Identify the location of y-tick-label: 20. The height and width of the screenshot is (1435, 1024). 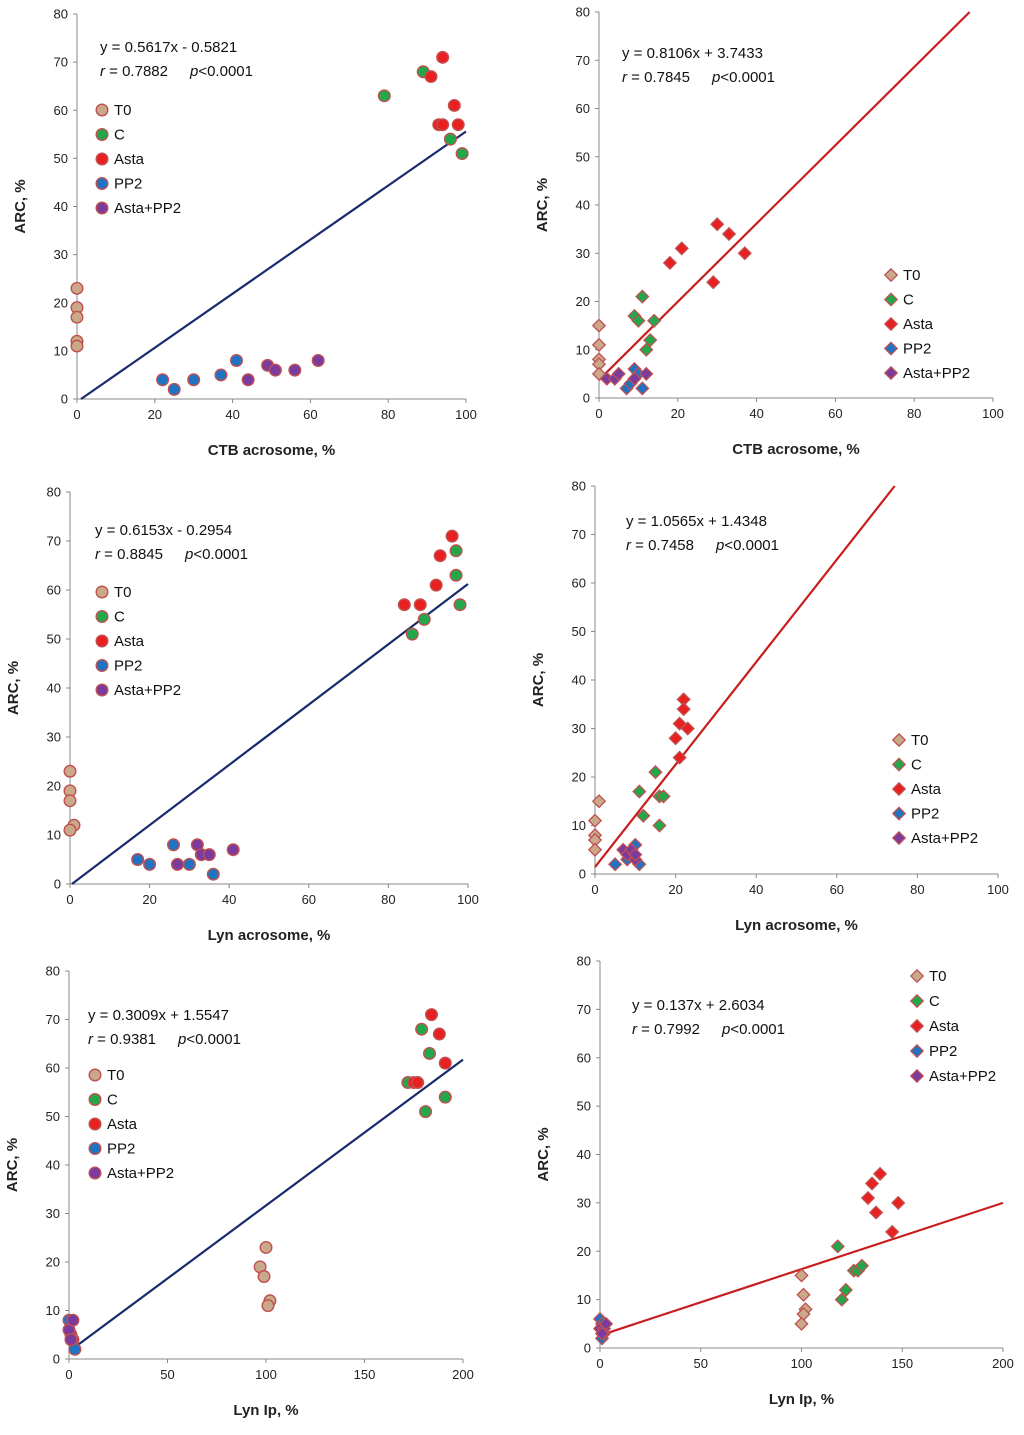
(53, 1262).